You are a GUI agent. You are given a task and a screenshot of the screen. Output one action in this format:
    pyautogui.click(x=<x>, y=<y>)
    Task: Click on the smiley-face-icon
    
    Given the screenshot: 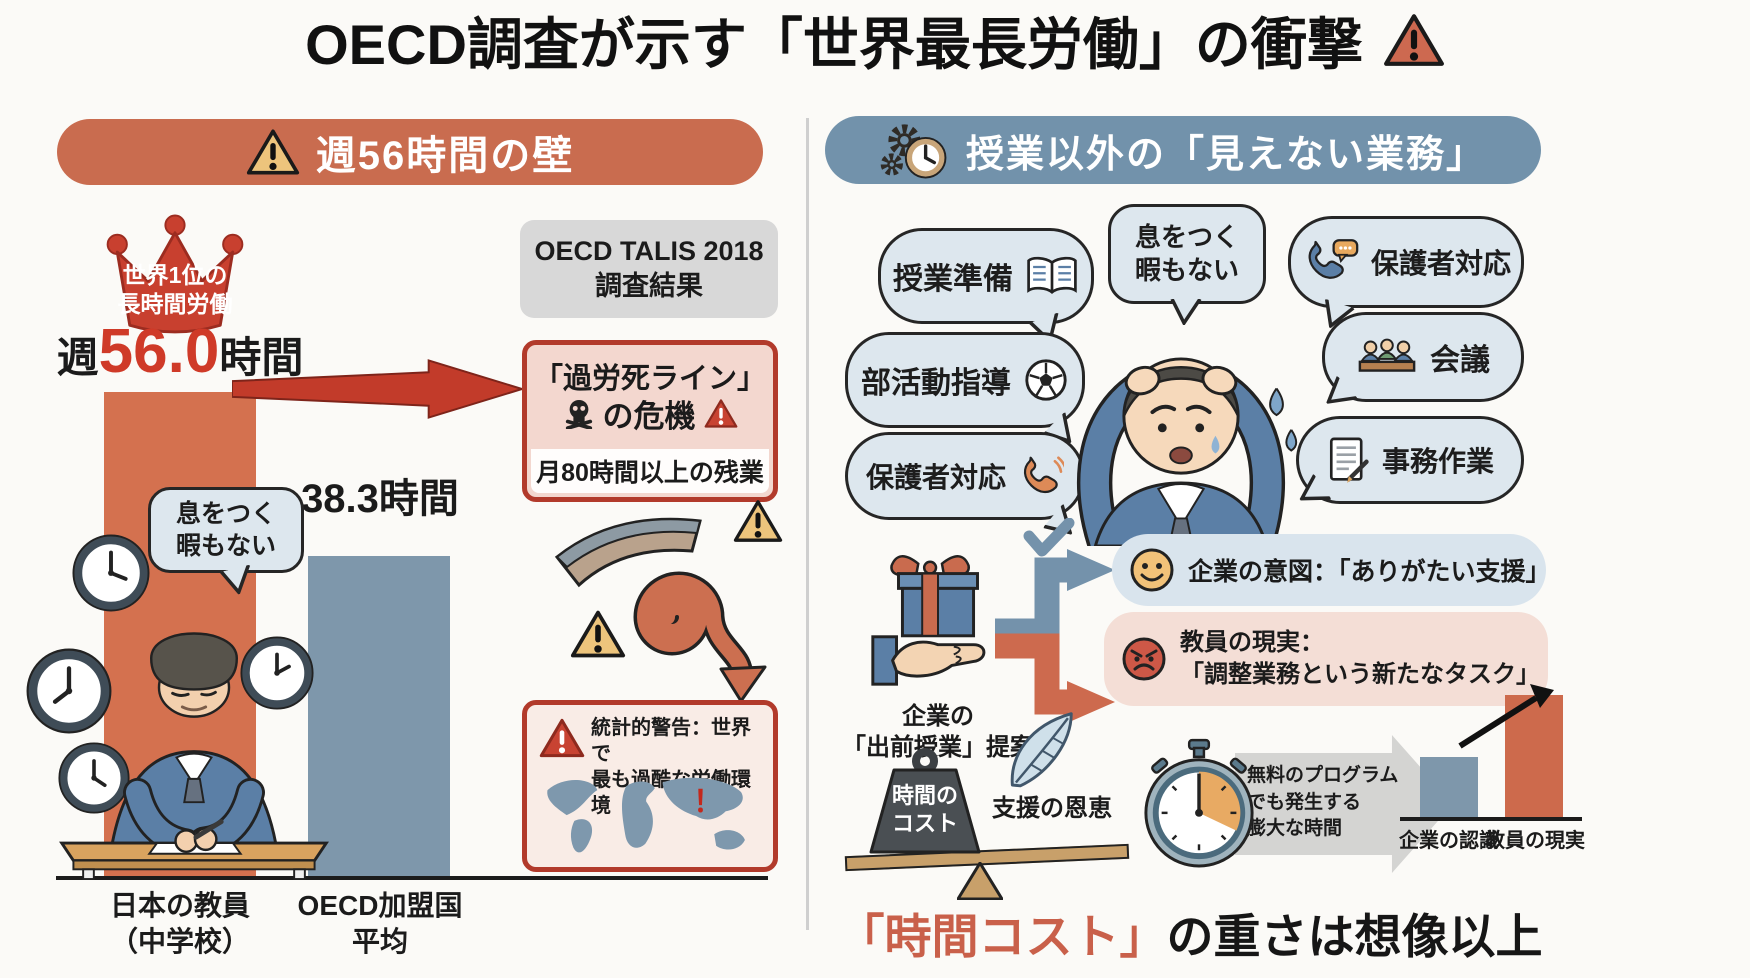 What is the action you would take?
    pyautogui.click(x=1152, y=570)
    